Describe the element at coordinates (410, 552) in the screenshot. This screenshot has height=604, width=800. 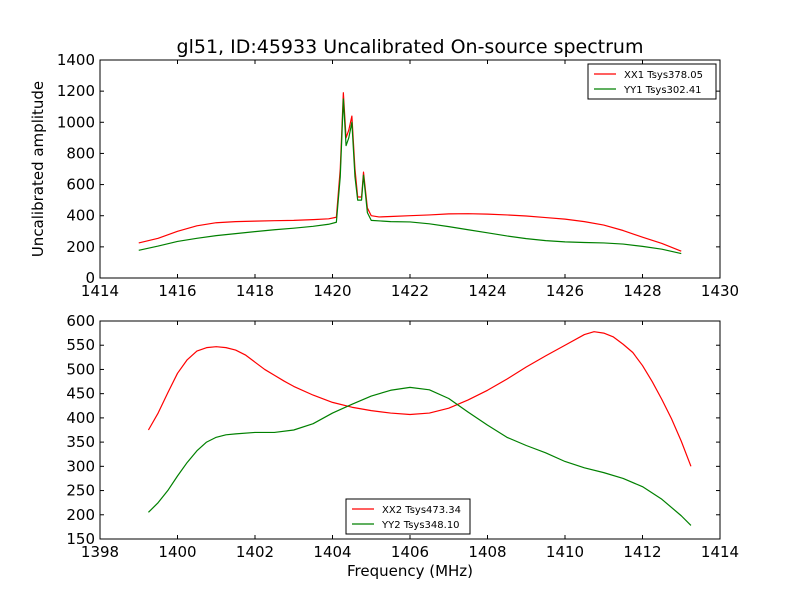
I see `x-tick-label: 1406` at that location.